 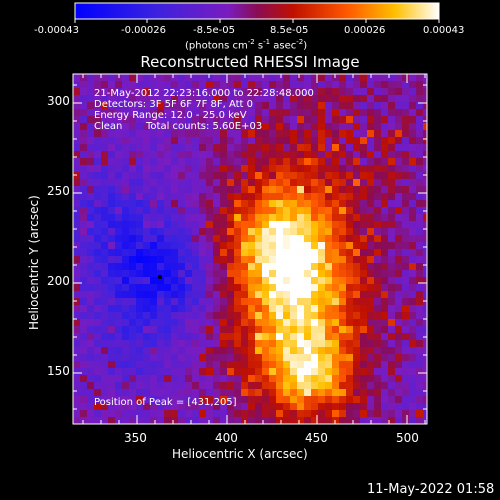 What do you see at coordinates (170, 115) in the screenshot?
I see `energy-range-text: Energy Range: 12.0 - 25.0 keV` at bounding box center [170, 115].